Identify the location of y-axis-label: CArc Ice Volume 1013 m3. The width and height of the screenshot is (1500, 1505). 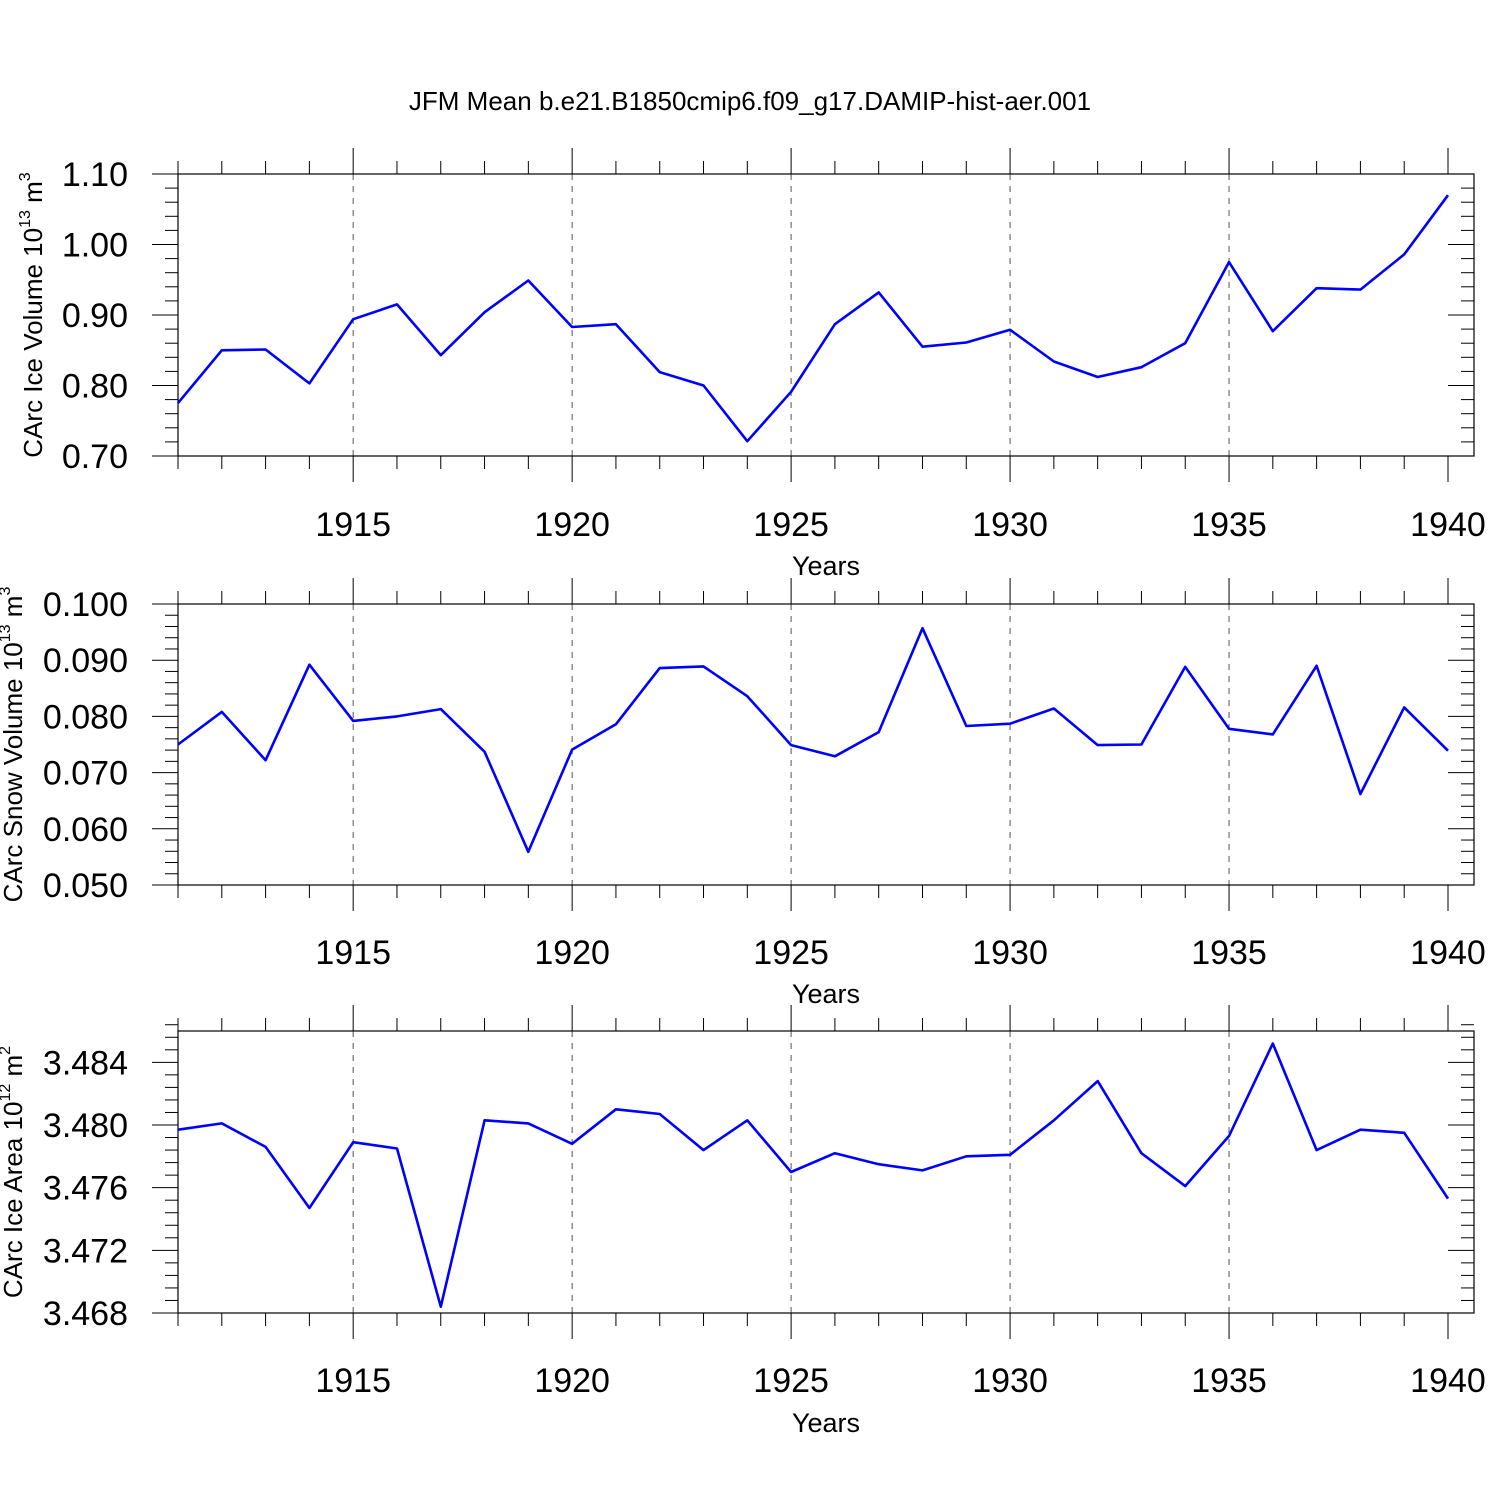
(32, 314).